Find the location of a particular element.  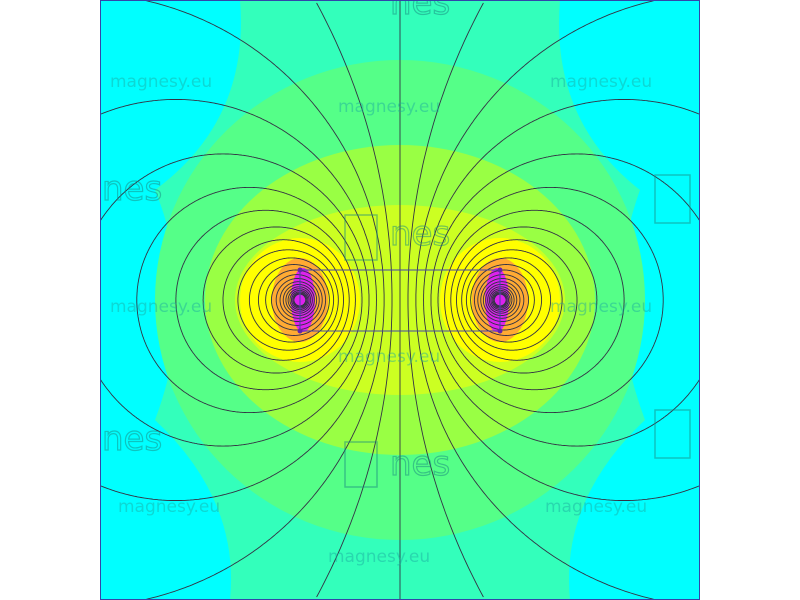

magnet-outline is located at coordinates (400, 300).